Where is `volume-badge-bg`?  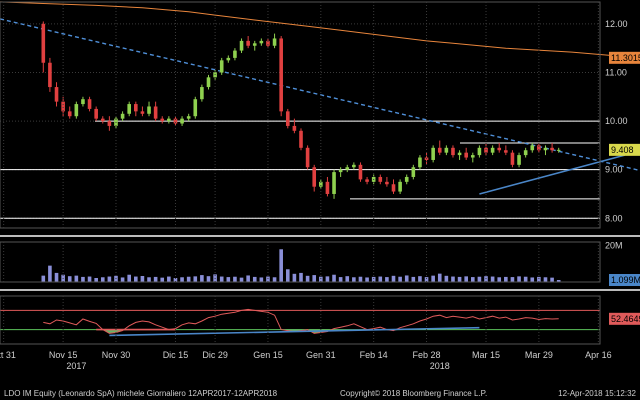 volume-badge-bg is located at coordinates (624, 280).